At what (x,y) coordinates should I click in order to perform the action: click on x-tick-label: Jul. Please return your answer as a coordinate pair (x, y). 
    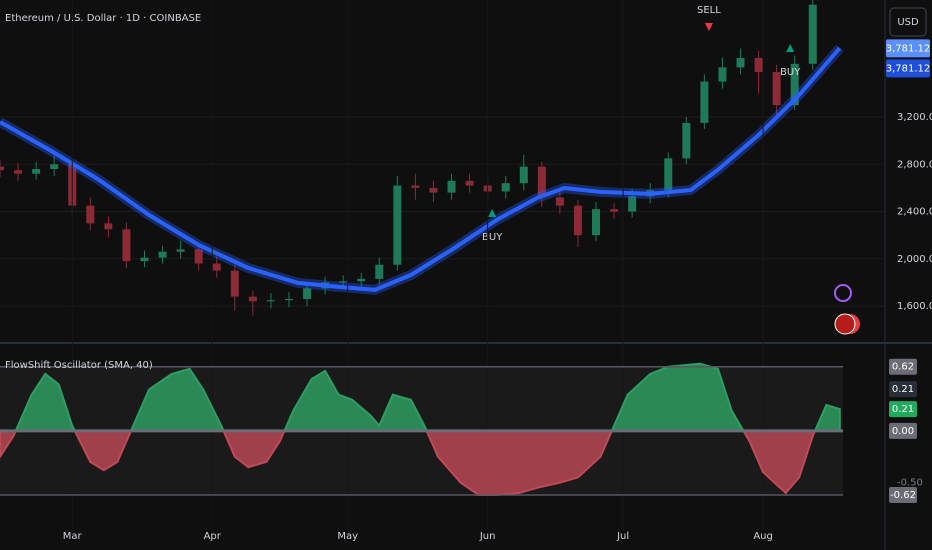
    Looking at the image, I should click on (622, 536).